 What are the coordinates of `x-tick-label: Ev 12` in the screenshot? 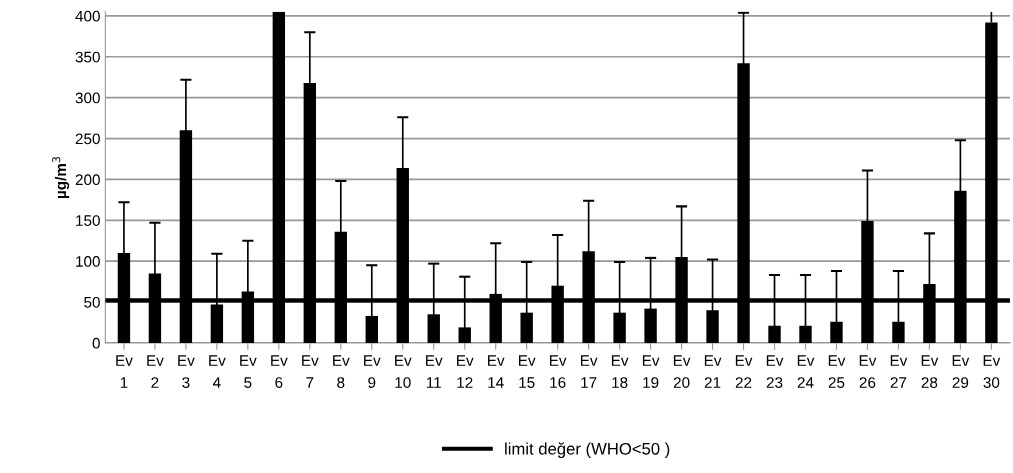 It's located at (465, 371).